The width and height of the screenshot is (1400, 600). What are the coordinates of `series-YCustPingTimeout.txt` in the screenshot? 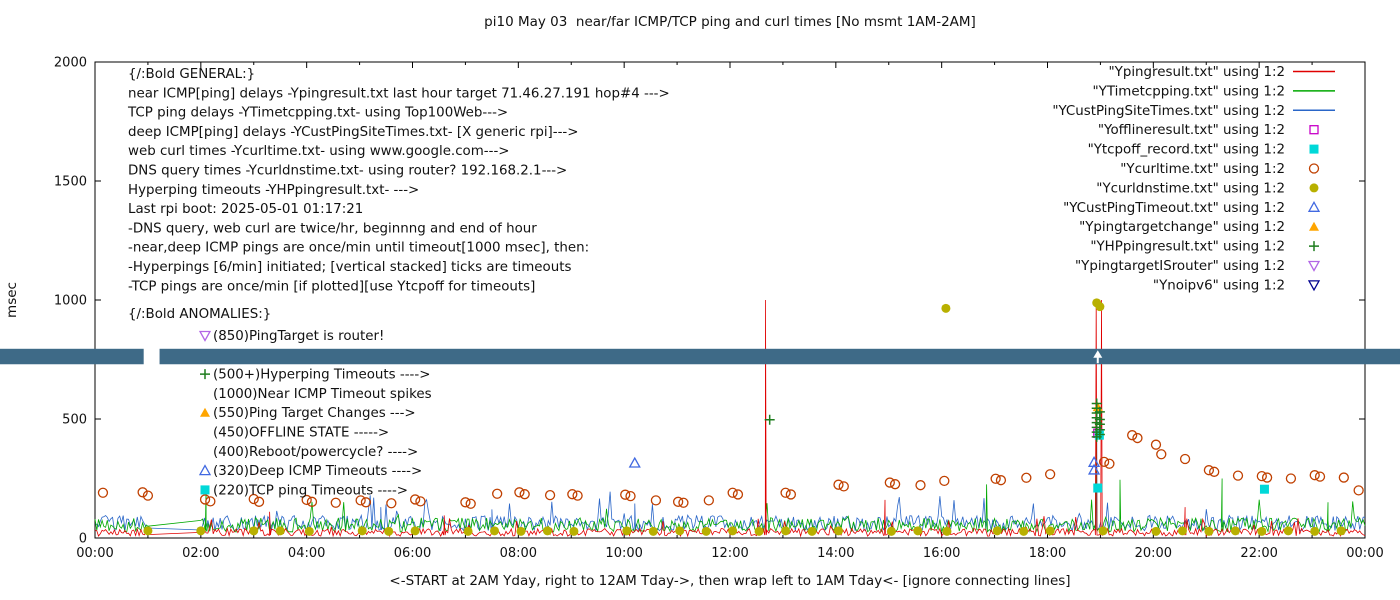 It's located at (864, 465).